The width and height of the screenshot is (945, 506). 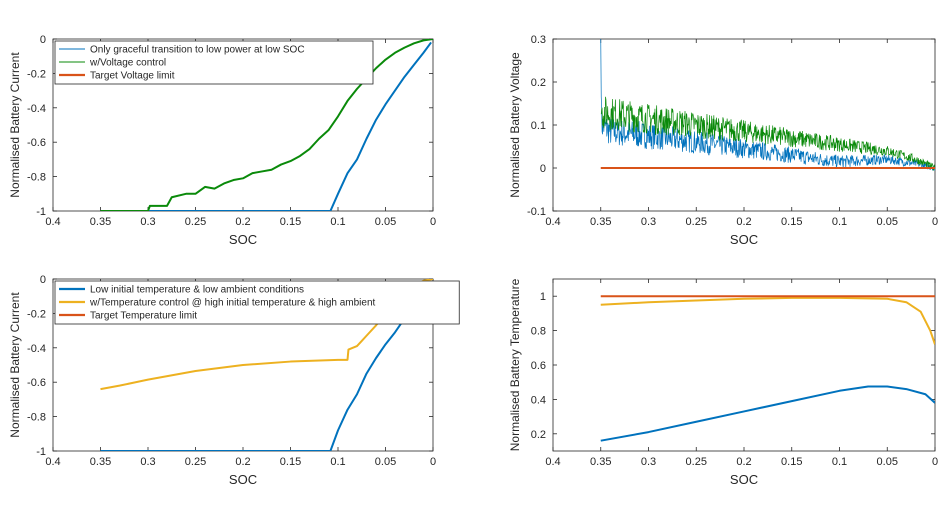 What do you see at coordinates (538, 332) in the screenshot?
I see `y-tick-label: 0.8` at bounding box center [538, 332].